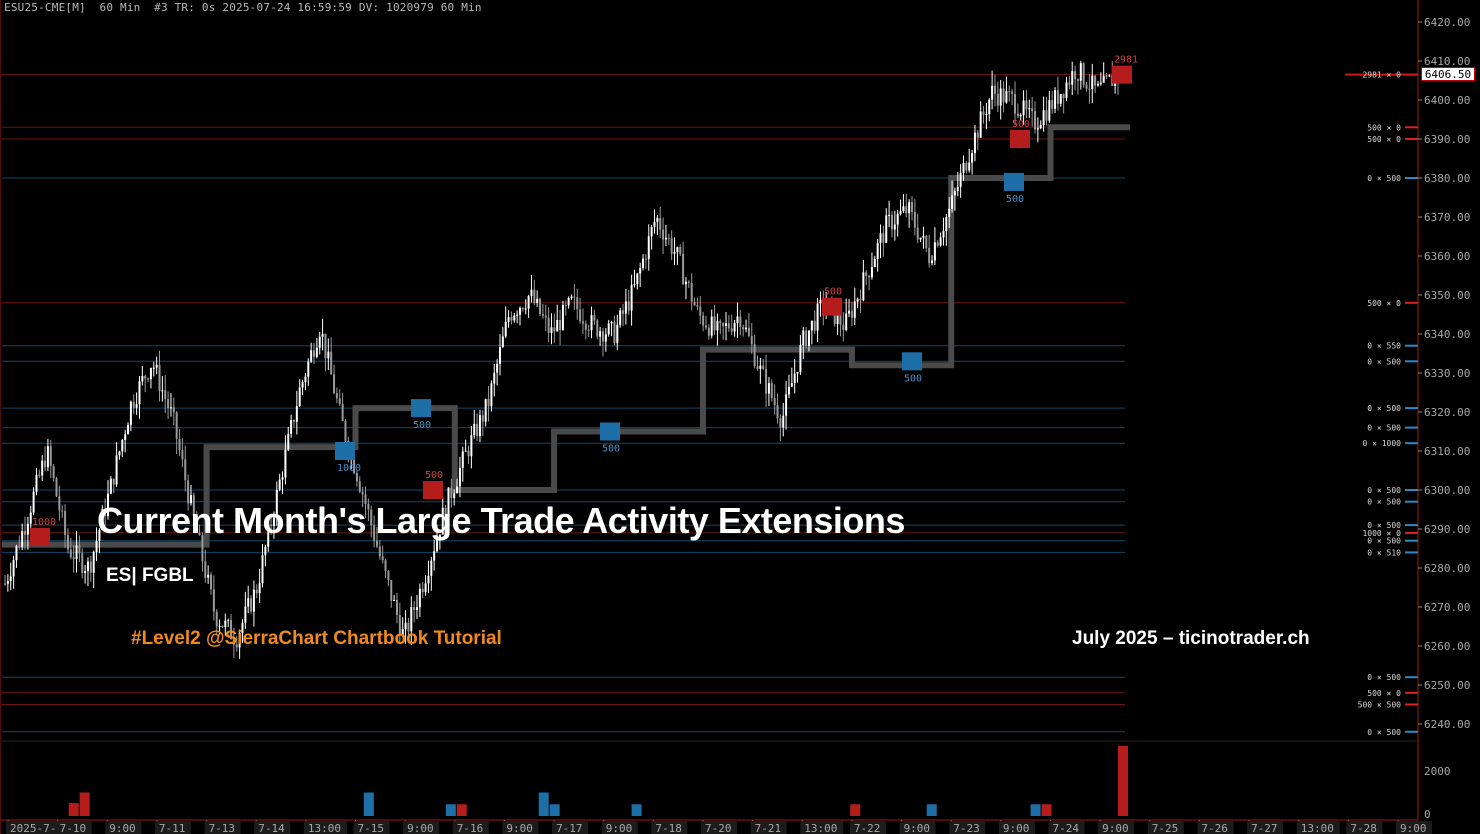  I want to click on price-tick-label: 6290.00, so click(1447, 529).